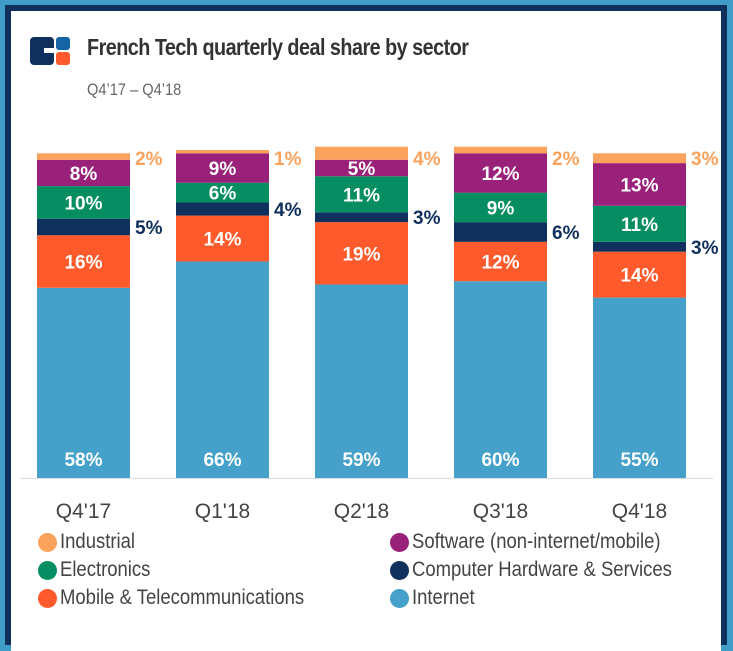 This screenshot has height=651, width=733. I want to click on data-label-electronics: 9%, so click(501, 208).